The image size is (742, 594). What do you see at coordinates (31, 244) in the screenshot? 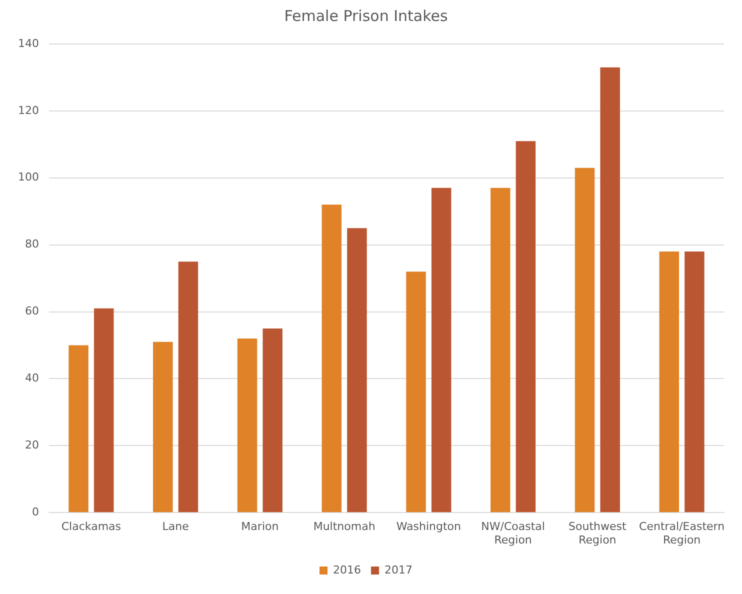
I see `y-tick-label: 80` at bounding box center [31, 244].